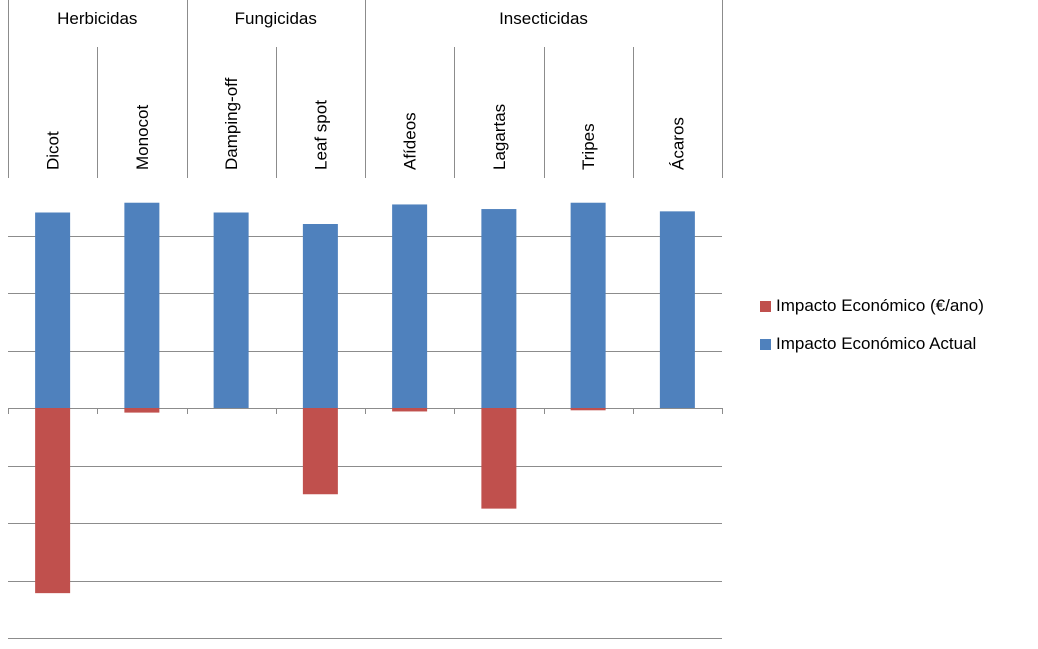 This screenshot has width=1038, height=649. Describe the element at coordinates (677, 143) in the screenshot. I see `x-tick-label: Ácaros` at that location.